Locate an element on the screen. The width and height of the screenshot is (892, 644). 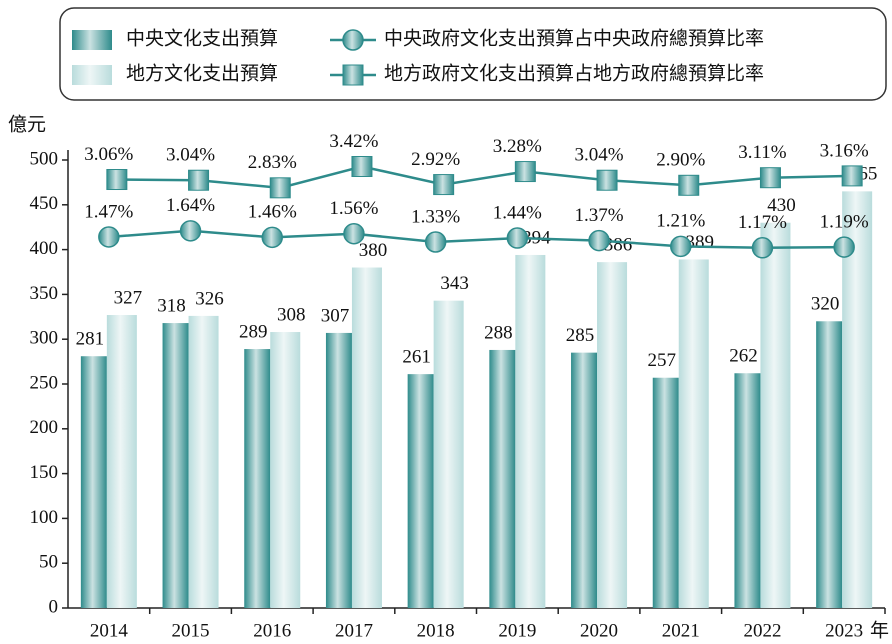
bar-value-label: 326 is located at coordinates (209, 298).